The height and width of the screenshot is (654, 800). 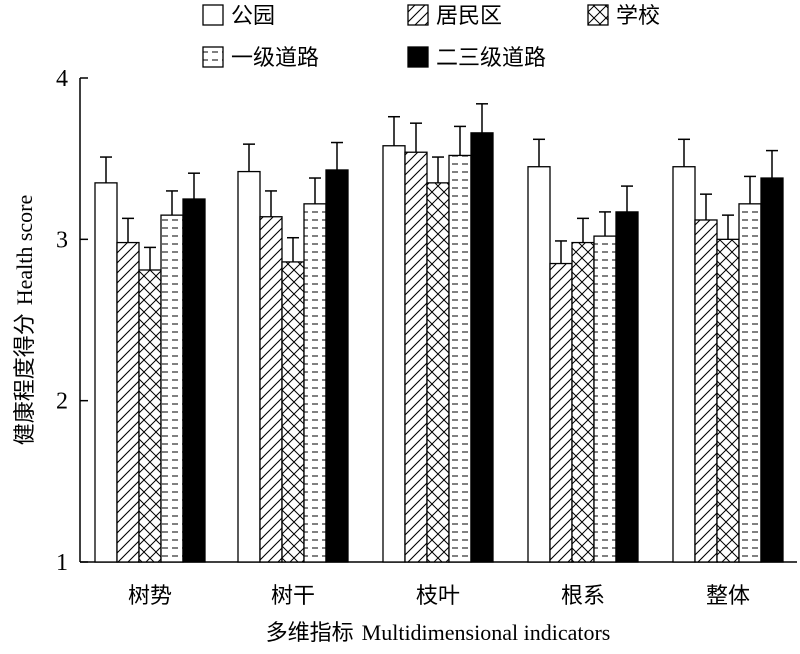 I want to click on bar-公园-枝叶, so click(x=394, y=354).